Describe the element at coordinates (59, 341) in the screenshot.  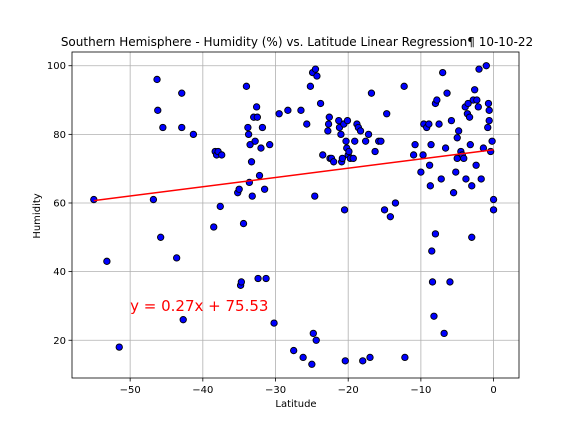
I see `y-tick-label: 20` at that location.